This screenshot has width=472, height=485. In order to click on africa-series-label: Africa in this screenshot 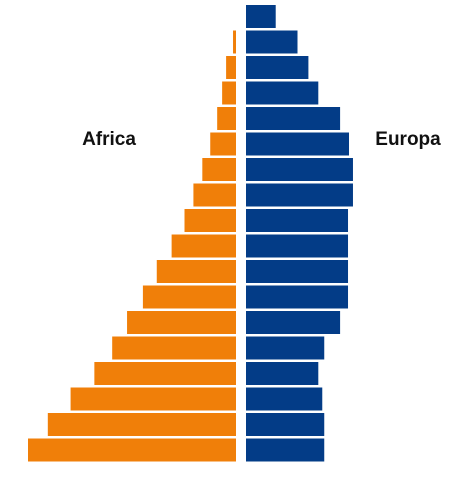, I will do `click(109, 139)`.